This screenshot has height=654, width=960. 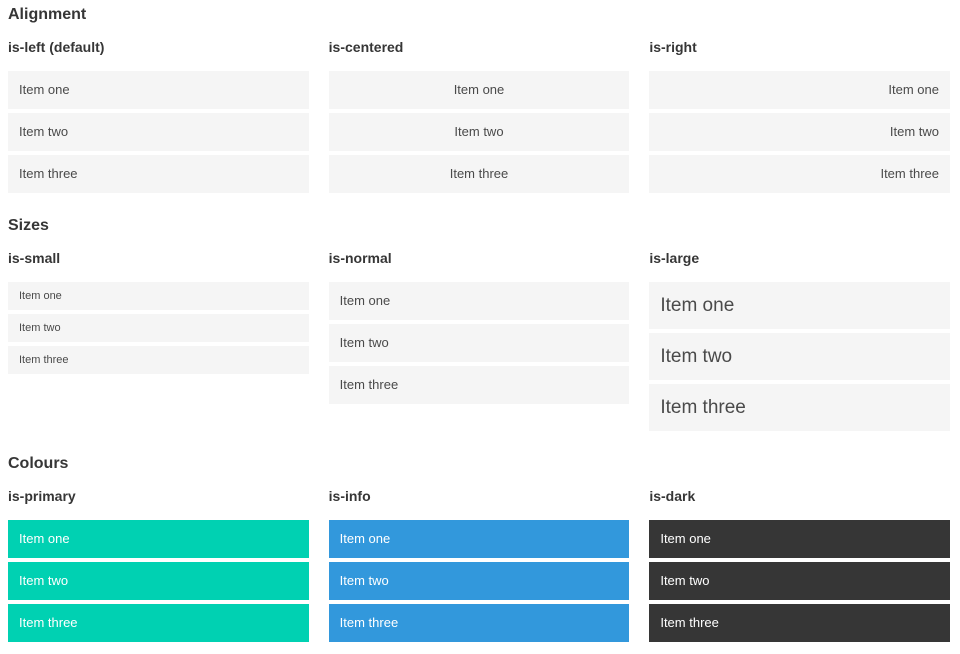 I want to click on column-label: is-primary, so click(x=42, y=496).